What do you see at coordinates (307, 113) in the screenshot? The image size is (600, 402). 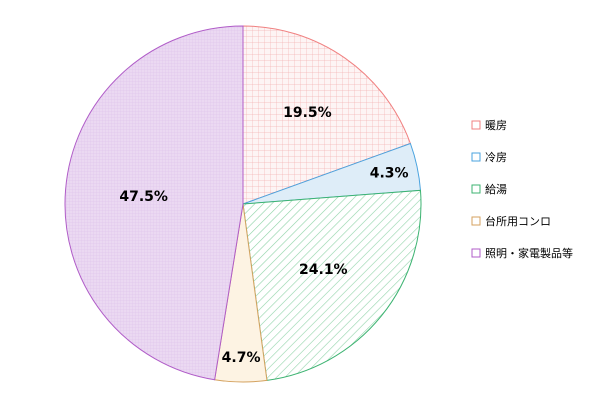 I see `data-label-1: 19.5%` at bounding box center [307, 113].